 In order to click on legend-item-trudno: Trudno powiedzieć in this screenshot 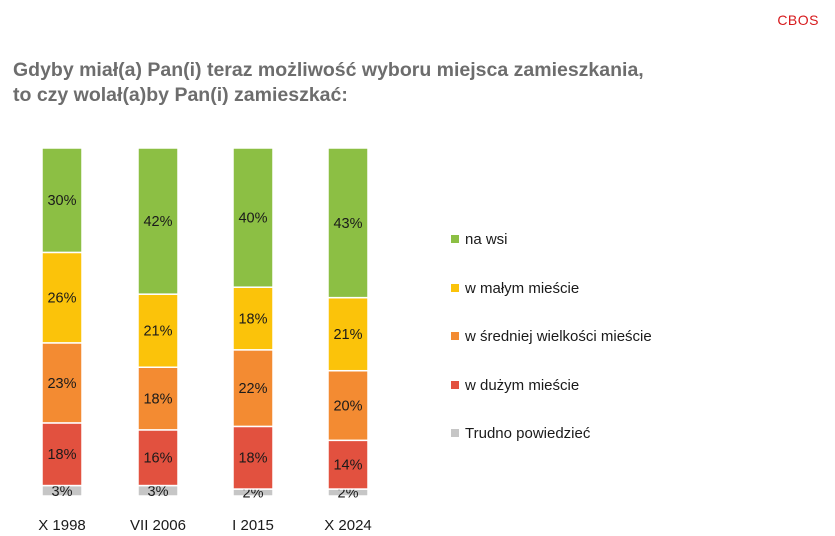, I will do `click(520, 434)`.